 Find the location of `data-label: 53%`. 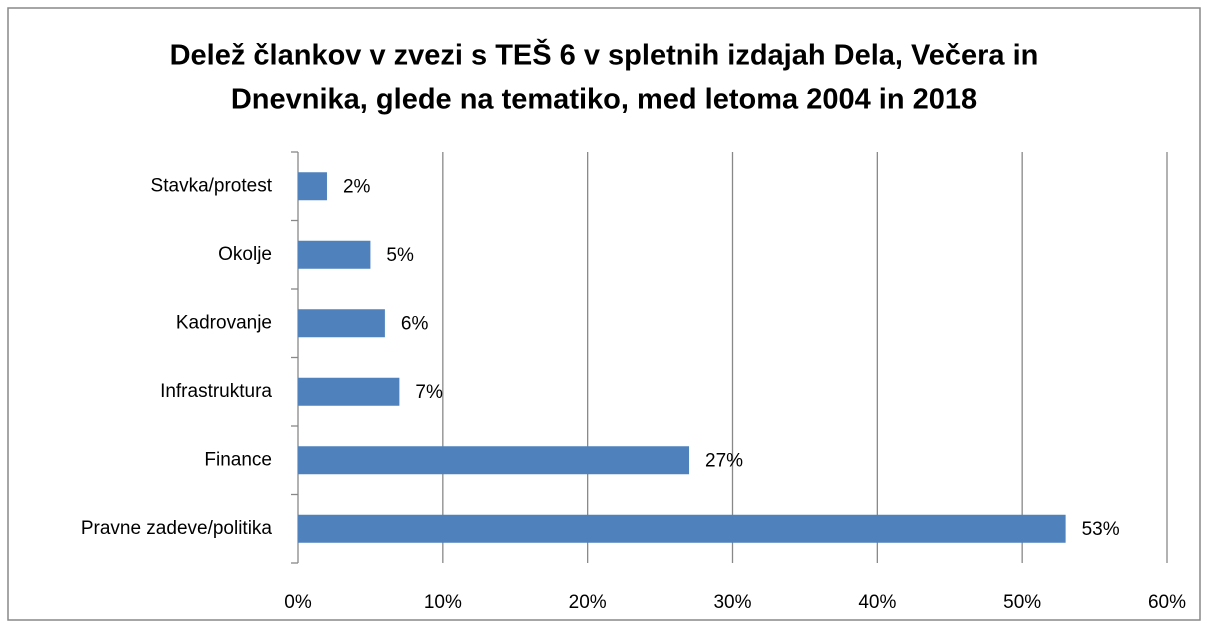

data-label: 53% is located at coordinates (1101, 529).